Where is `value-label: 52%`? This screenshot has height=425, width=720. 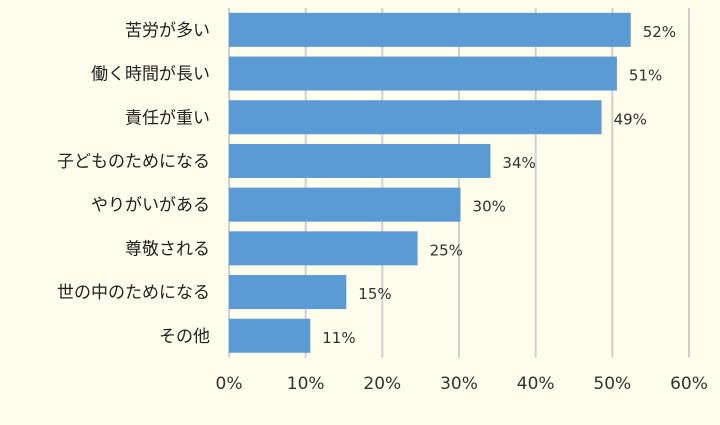
value-label: 52% is located at coordinates (659, 32).